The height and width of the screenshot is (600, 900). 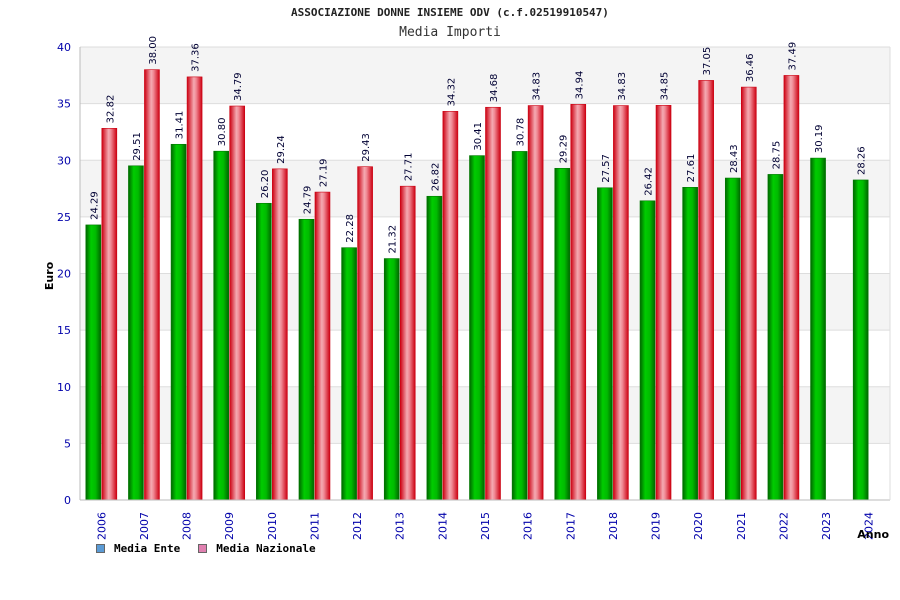 I want to click on x-tick-label: 2022, so click(x=783, y=526).